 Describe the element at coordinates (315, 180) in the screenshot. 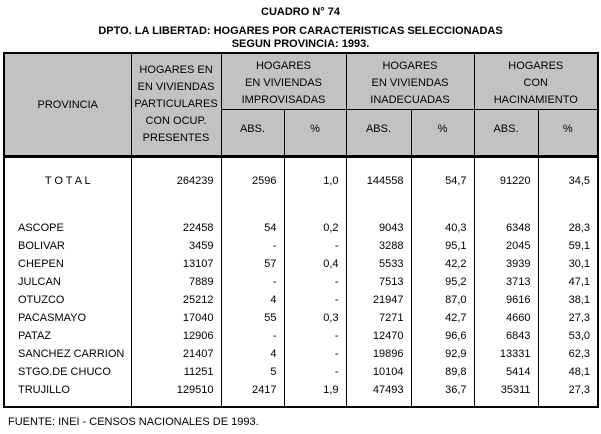

I see `value-cell: 1,0` at that location.